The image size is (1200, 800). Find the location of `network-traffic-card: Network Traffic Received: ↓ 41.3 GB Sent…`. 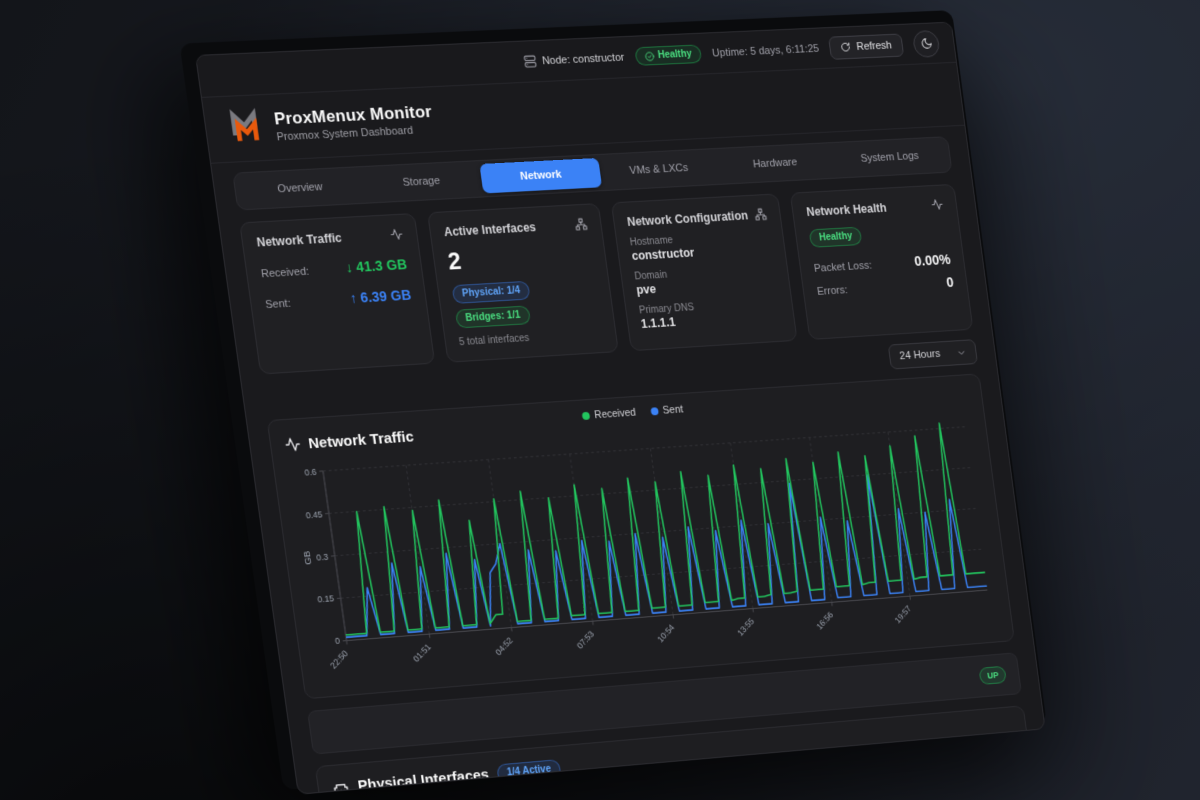

network-traffic-card: Network Traffic Received: ↓ 41.3 GB Sent… is located at coordinates (337, 294).